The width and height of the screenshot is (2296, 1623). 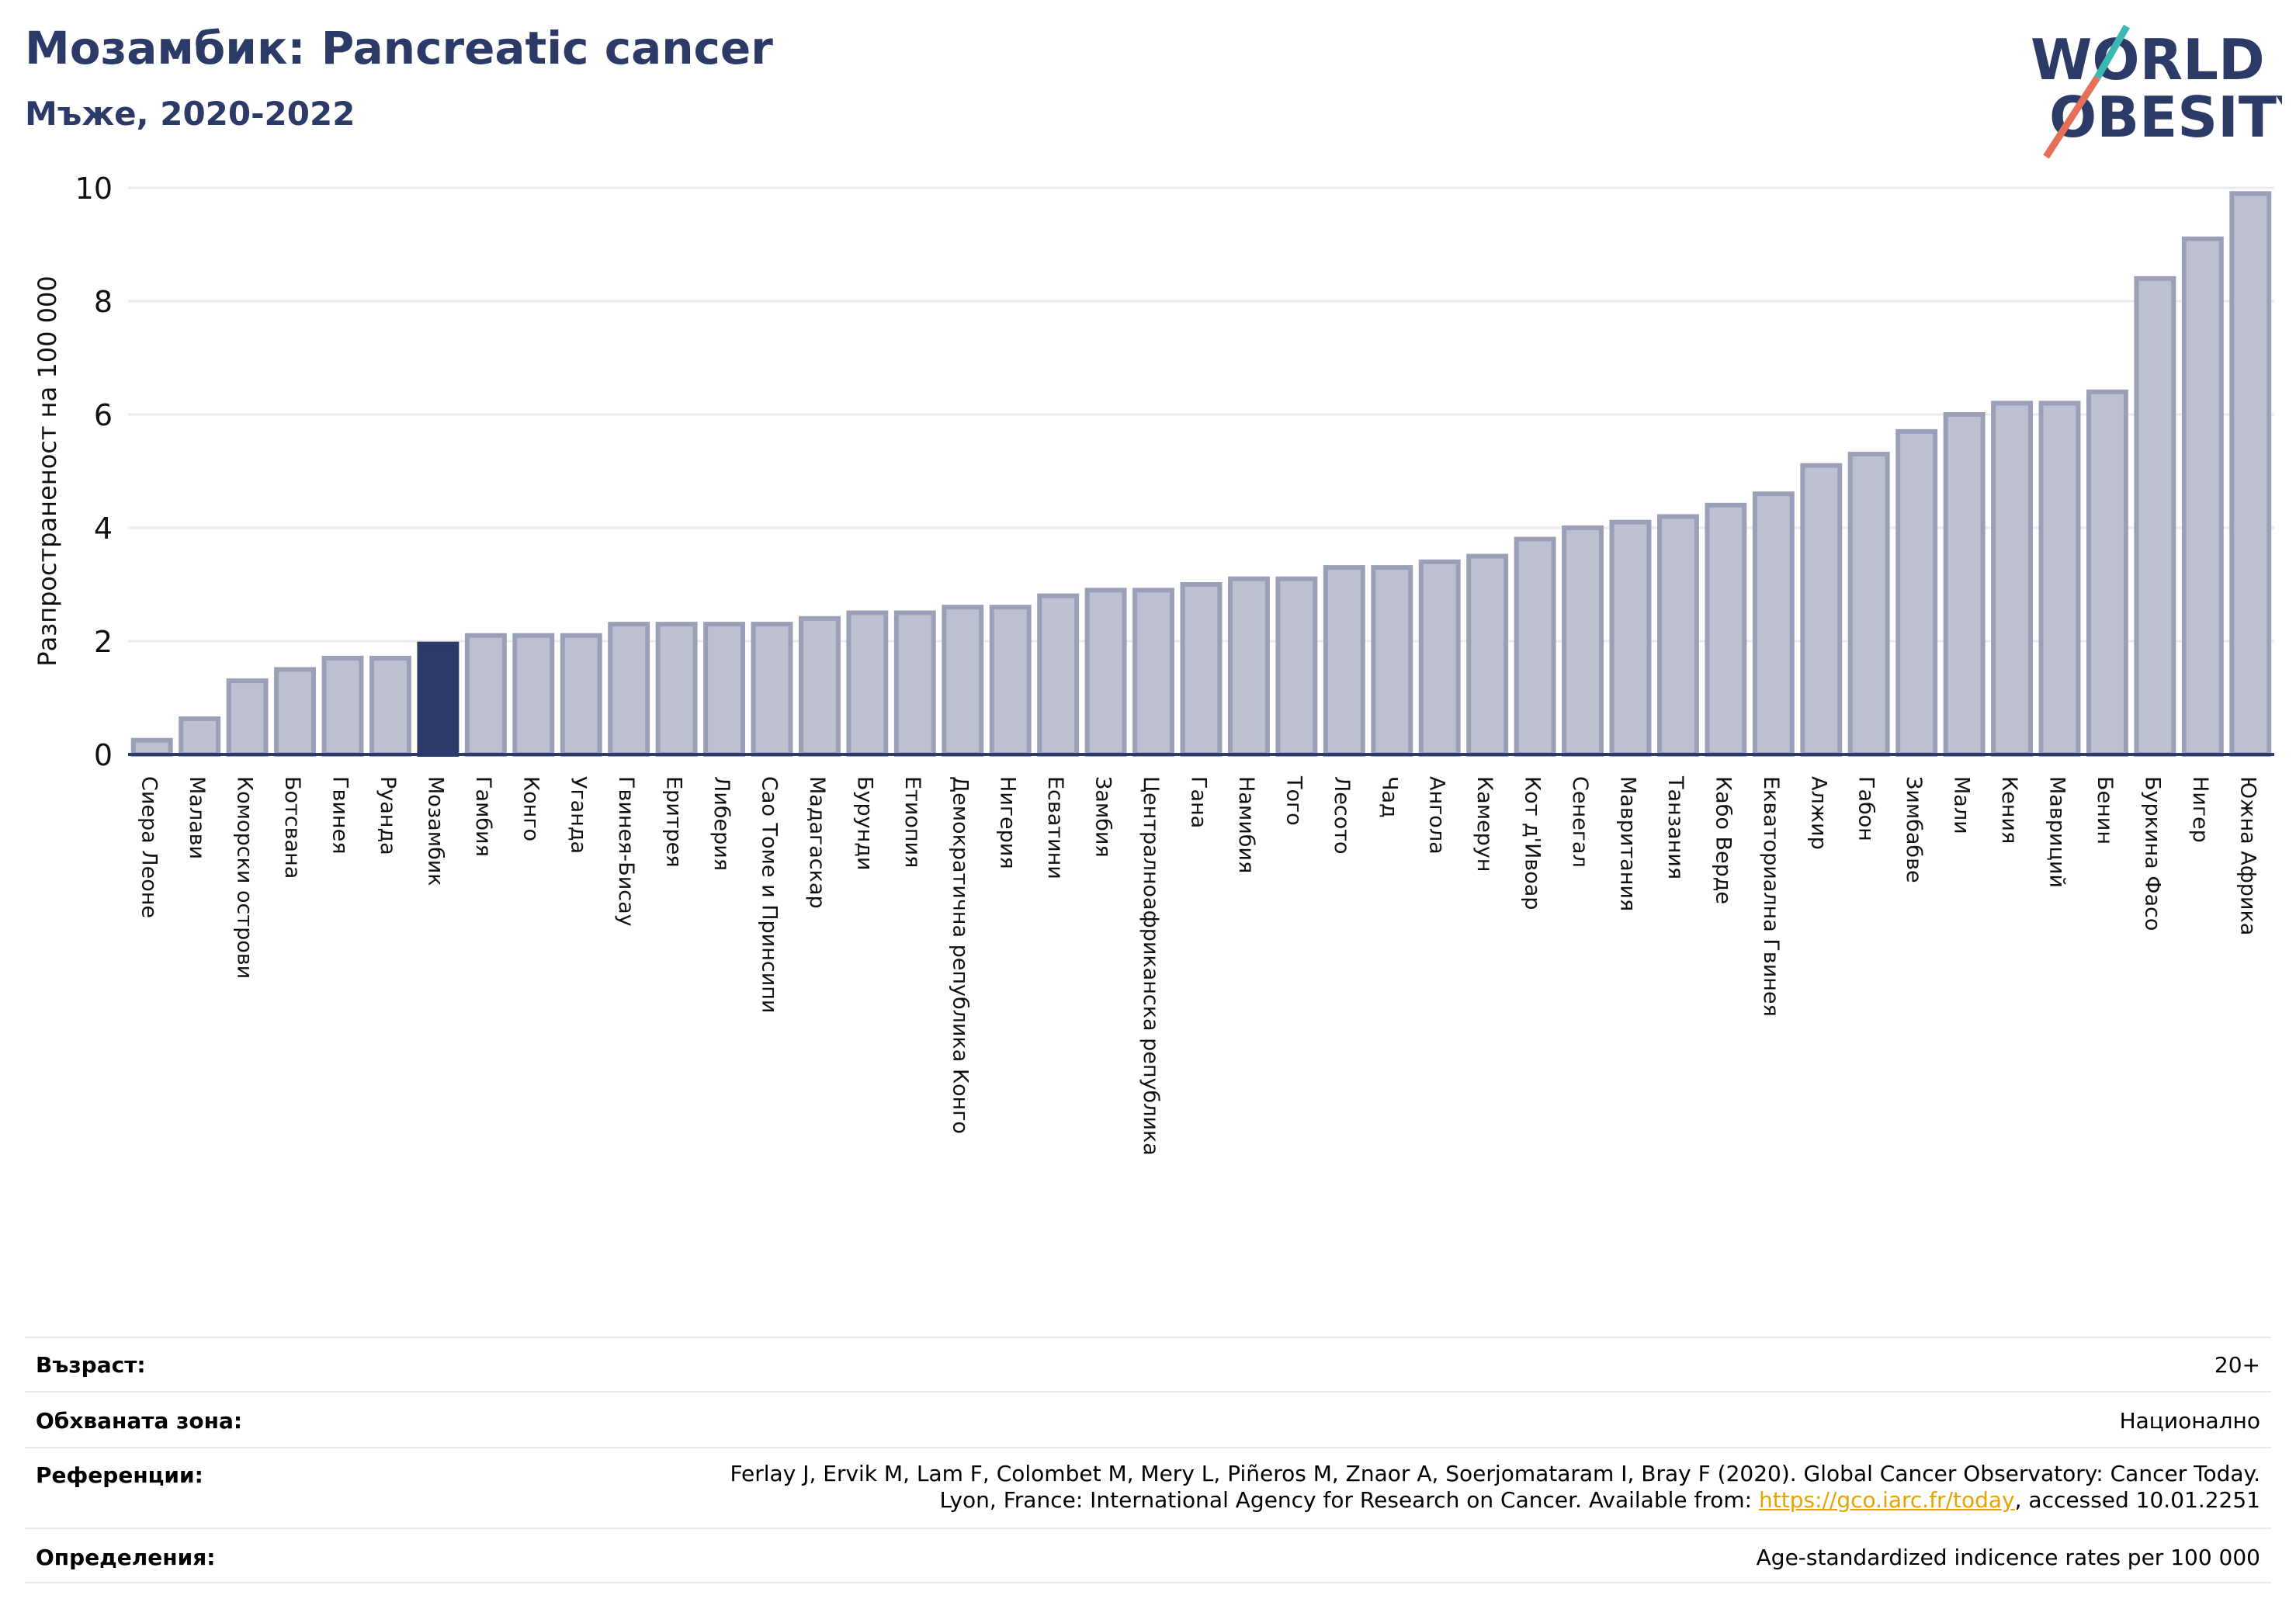 What do you see at coordinates (399, 48) in the screenshot?
I see `chart-title: Мозамбик: Pancreatic cancer` at bounding box center [399, 48].